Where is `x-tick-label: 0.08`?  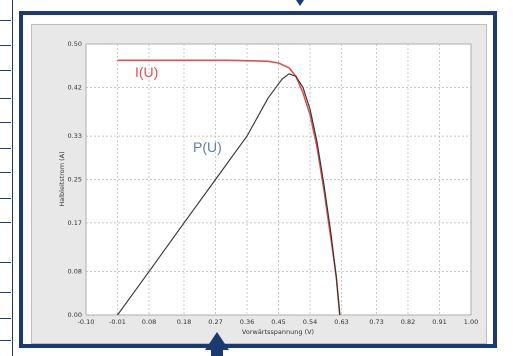
x-tick-label: 0.08 is located at coordinates (149, 322).